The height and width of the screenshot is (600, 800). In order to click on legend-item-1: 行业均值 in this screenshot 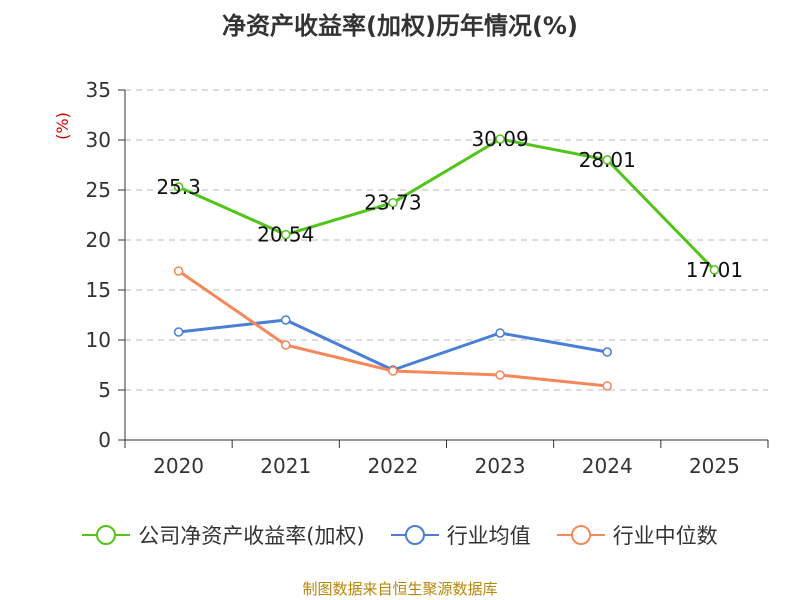, I will do `click(460, 535)`.